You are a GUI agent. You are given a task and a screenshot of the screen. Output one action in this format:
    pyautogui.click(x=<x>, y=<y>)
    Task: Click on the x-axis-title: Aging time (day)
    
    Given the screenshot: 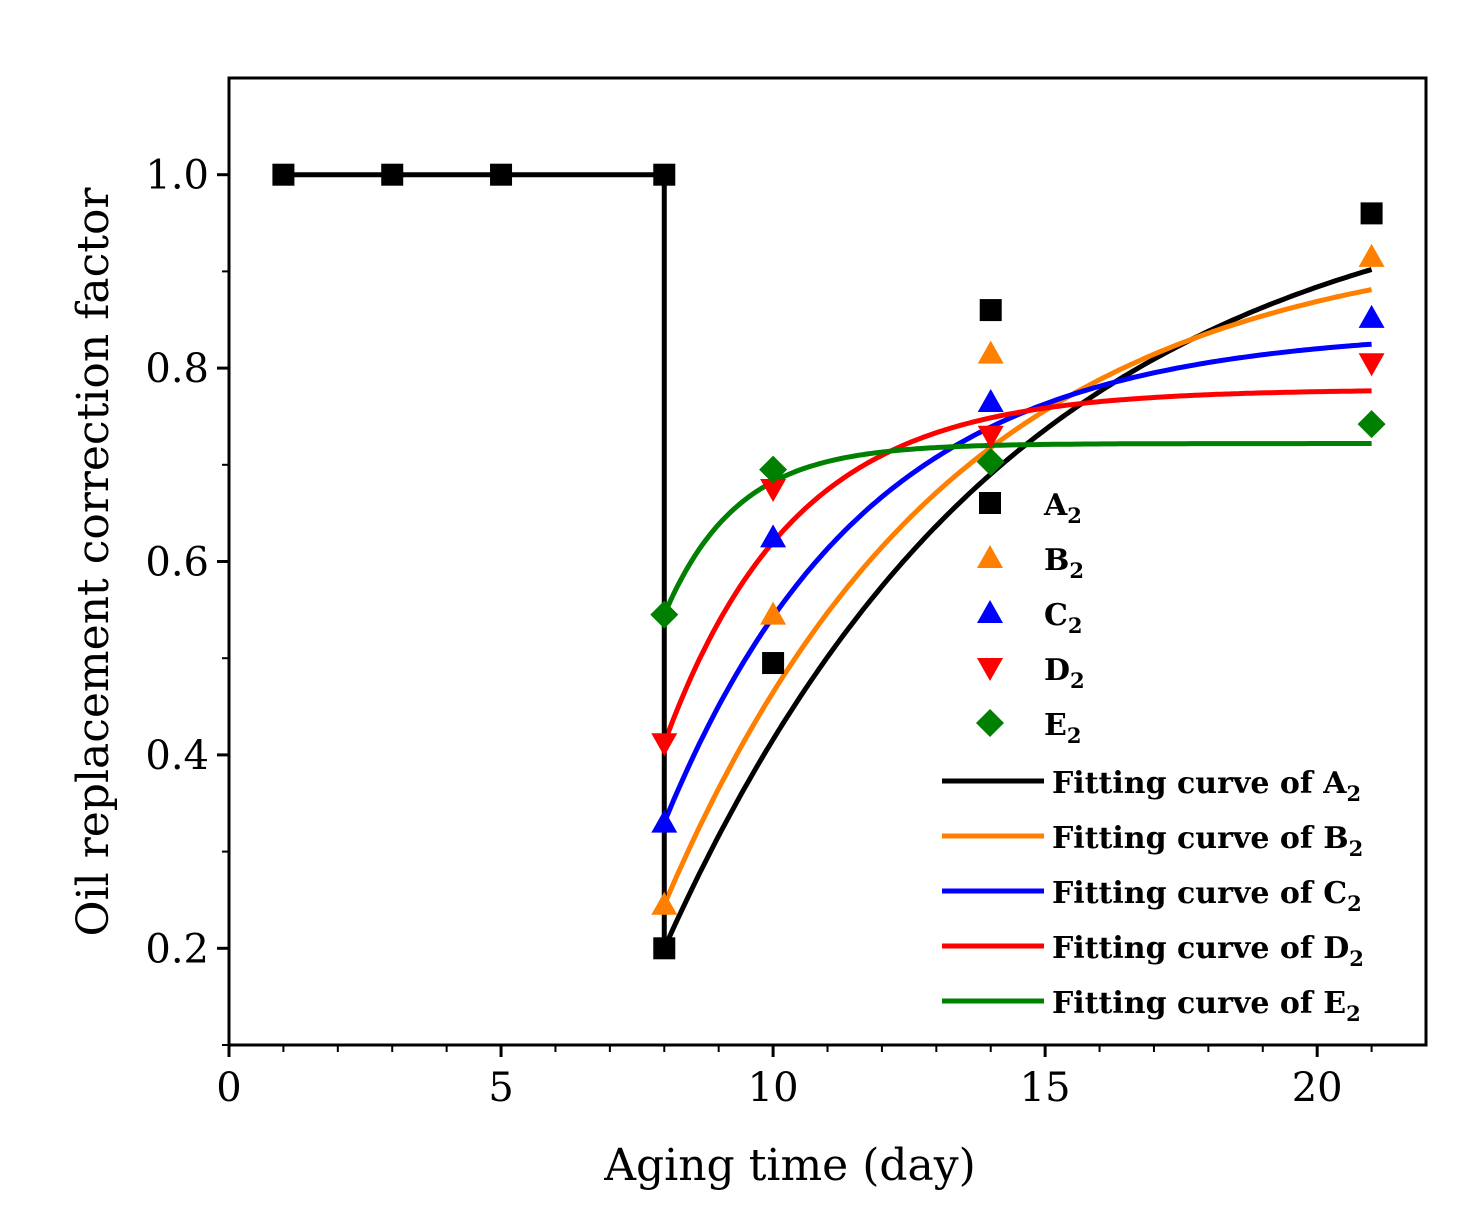 What is the action you would take?
    pyautogui.click(x=789, y=1165)
    